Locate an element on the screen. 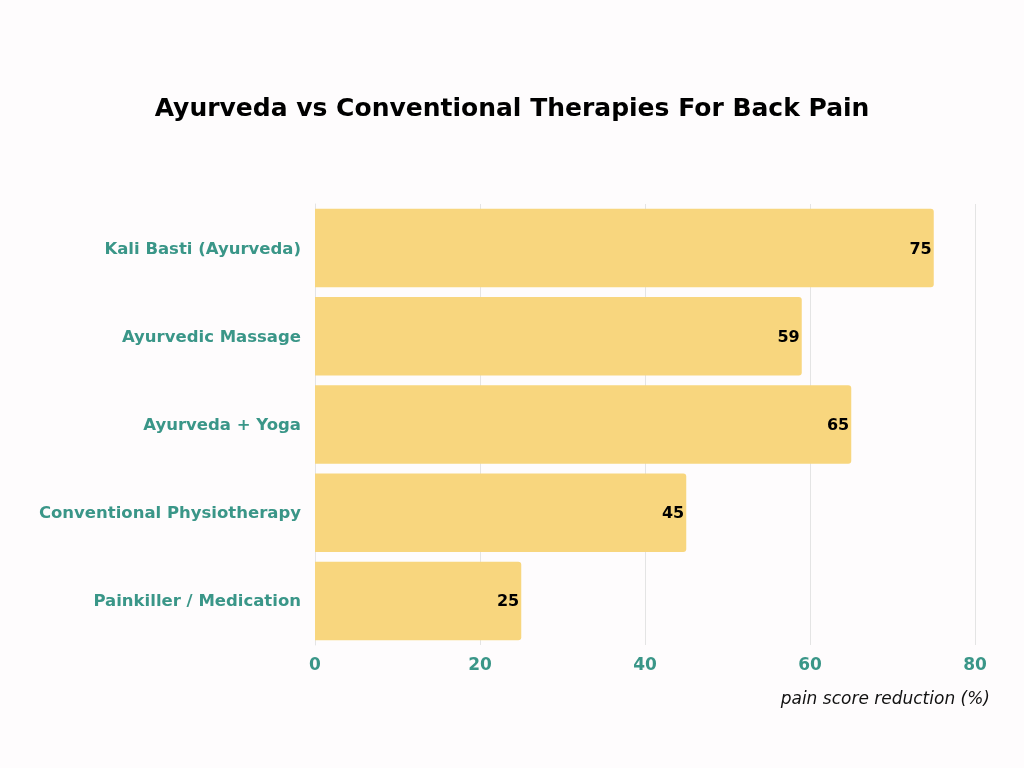 Image resolution: width=1024 pixels, height=768 pixels. y-tick-label: Ayurvedic Massage is located at coordinates (211, 336).